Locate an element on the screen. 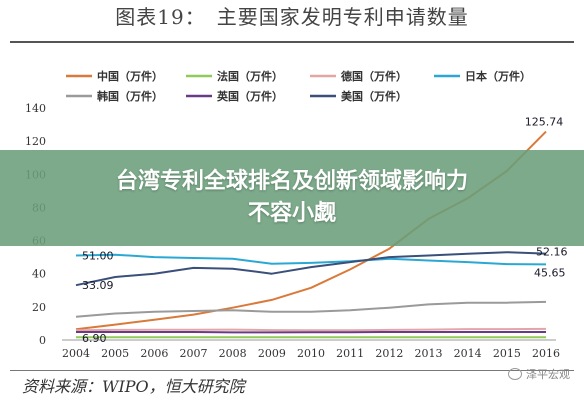  x-tick-label: 2006 is located at coordinates (154, 353).